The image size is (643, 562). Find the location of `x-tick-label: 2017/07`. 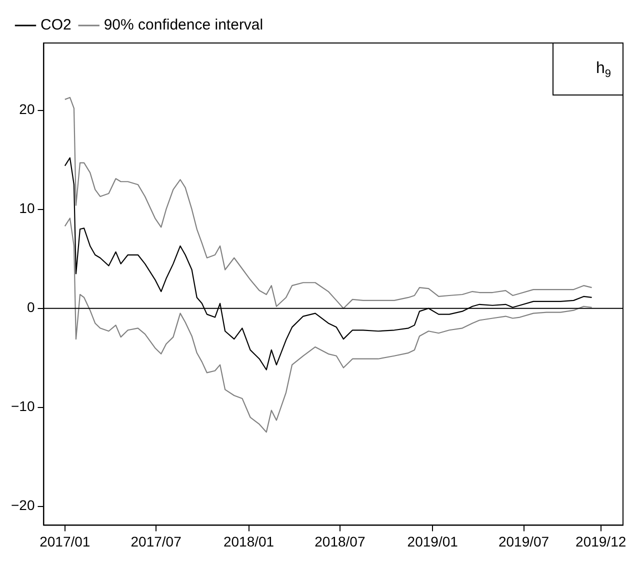

x-tick-label: 2017/07 is located at coordinates (156, 541).